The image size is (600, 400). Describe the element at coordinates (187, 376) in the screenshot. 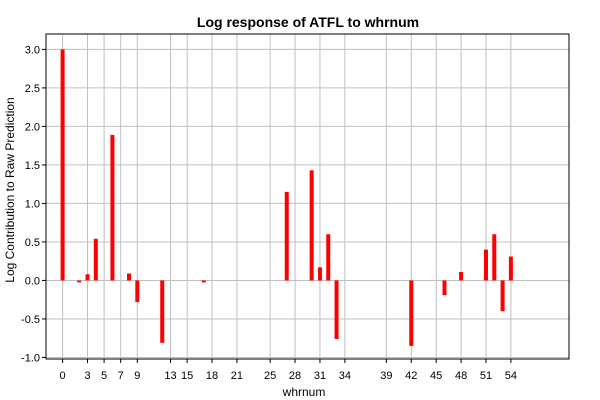

I see `x-tick-label: 15` at that location.